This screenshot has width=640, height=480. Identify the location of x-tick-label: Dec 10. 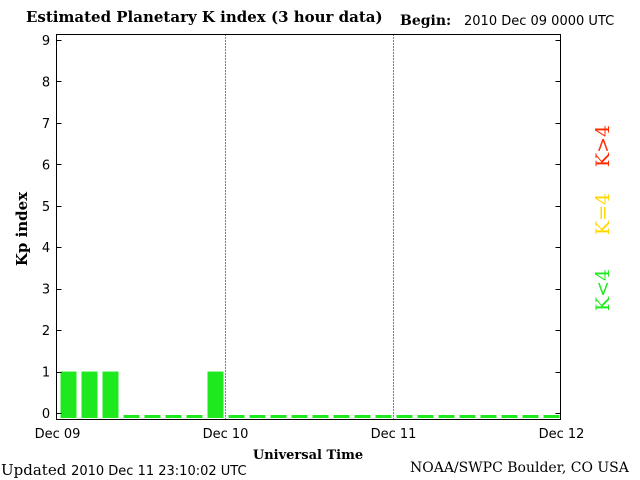
(226, 434).